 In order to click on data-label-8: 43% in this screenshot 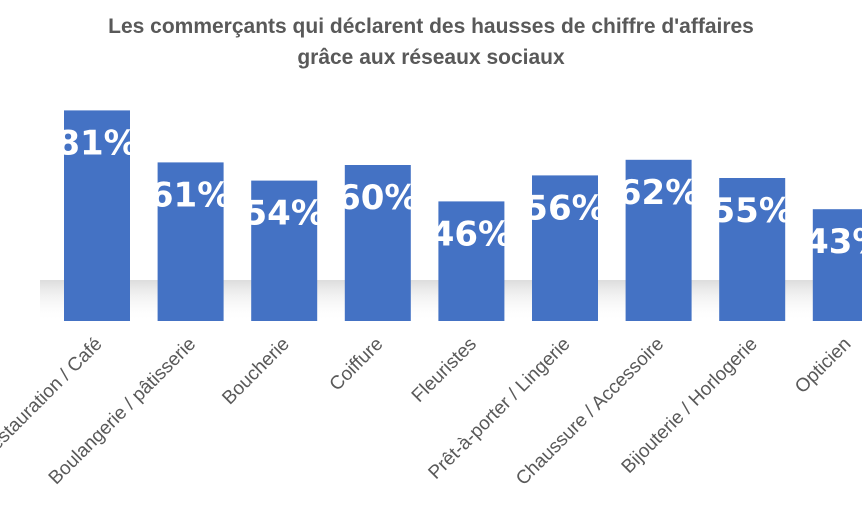, I will do `click(833, 242)`.